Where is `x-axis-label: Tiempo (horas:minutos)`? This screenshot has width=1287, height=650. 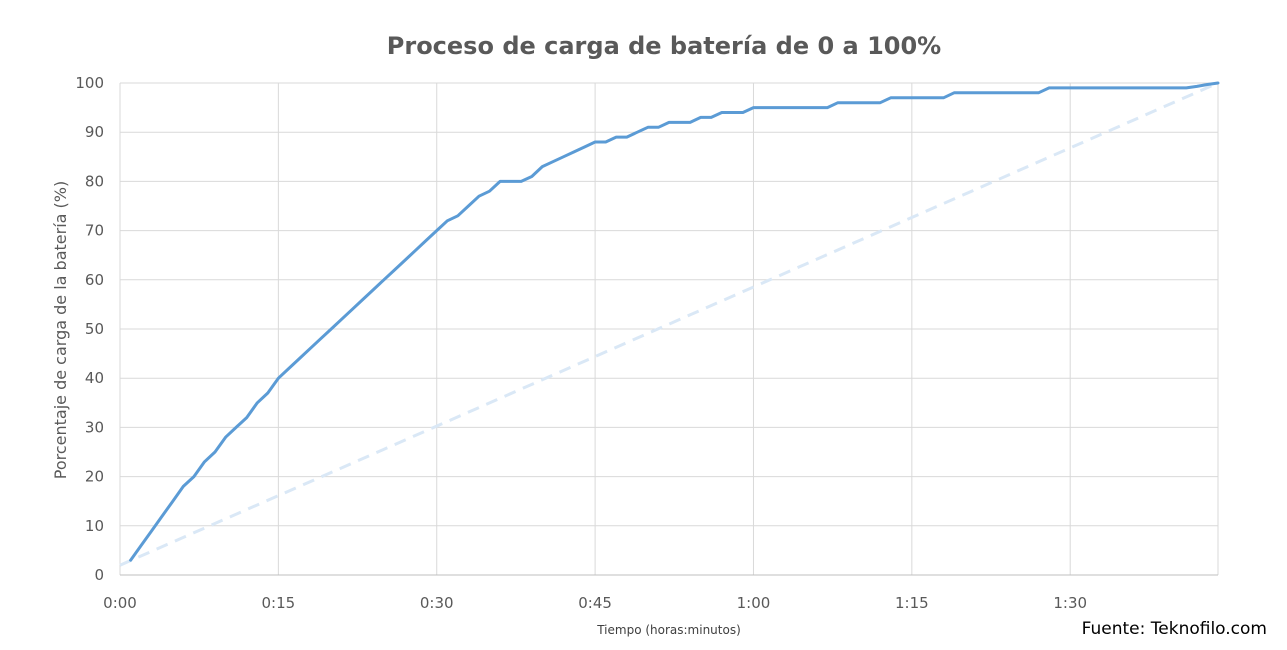
x-axis-label: Tiempo (horas:minutos) is located at coordinates (668, 630).